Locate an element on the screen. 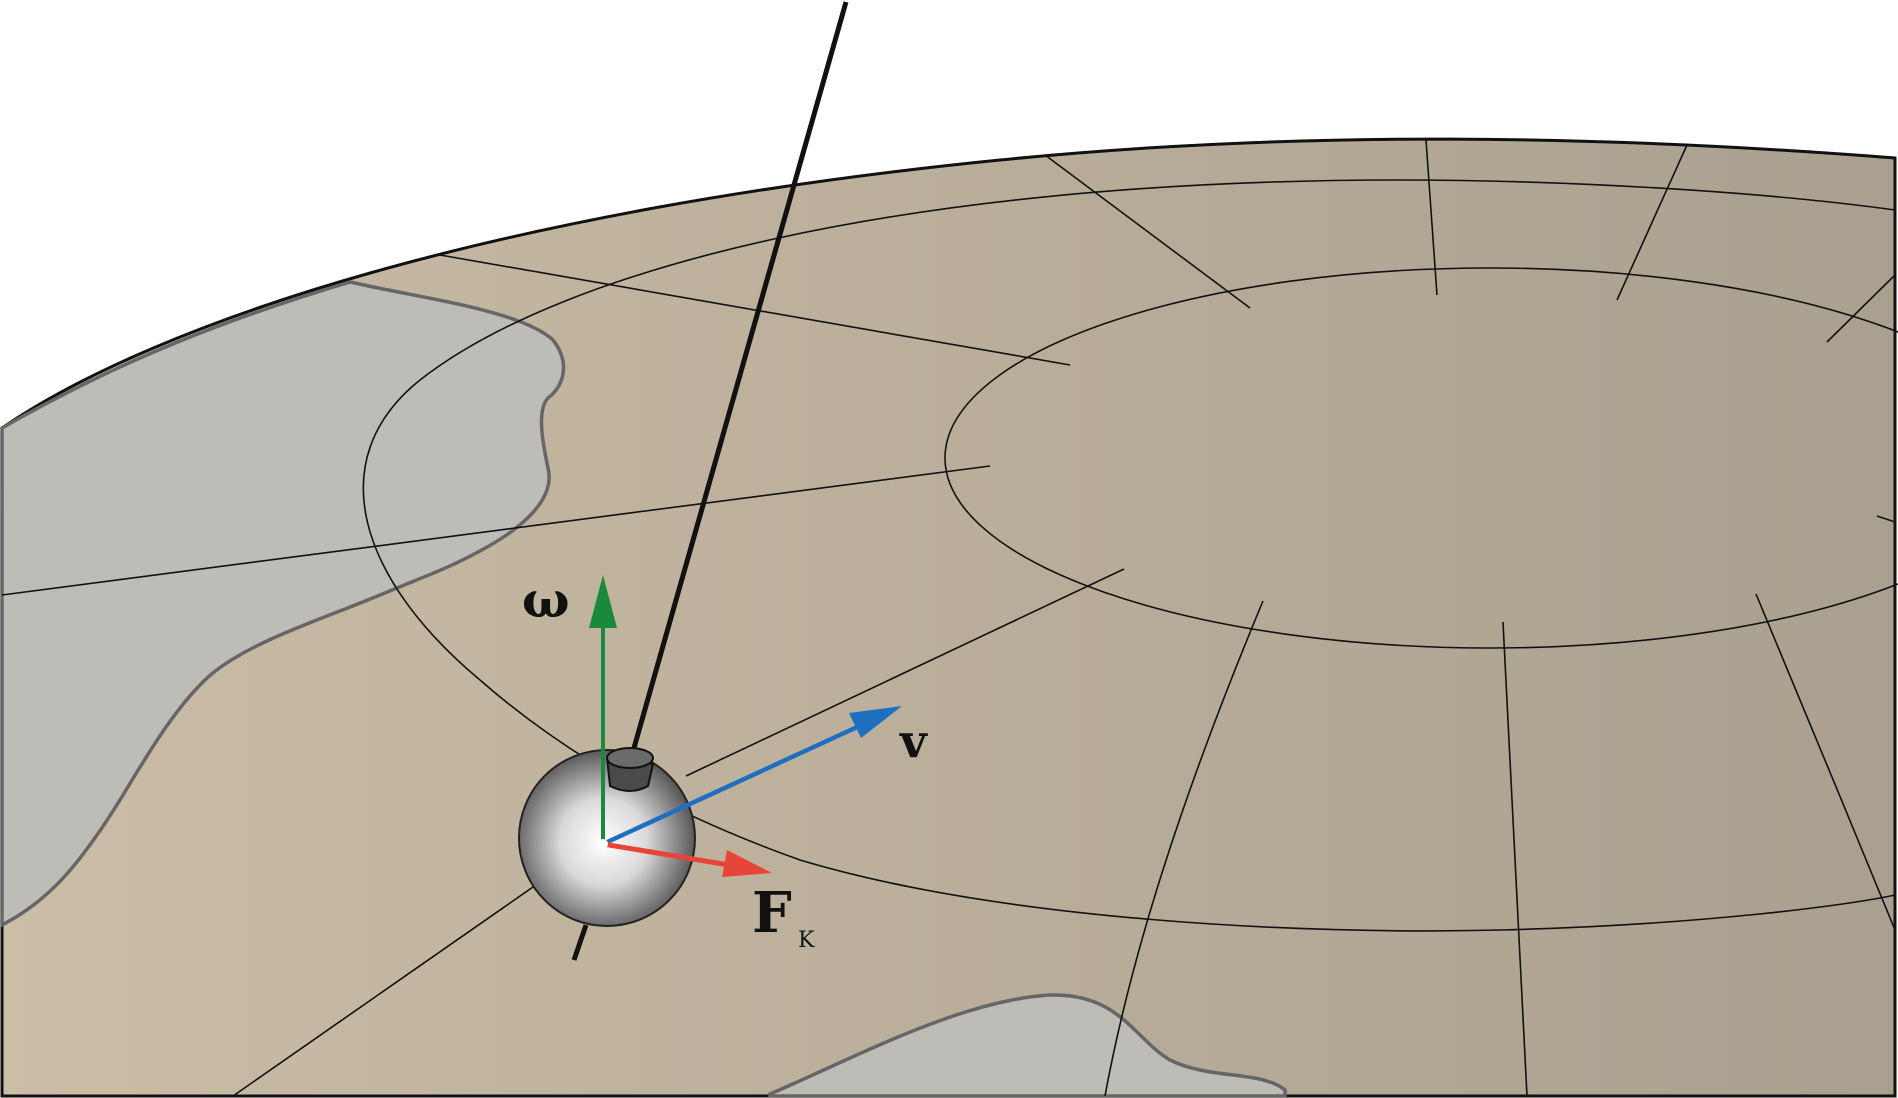 This screenshot has width=1898, height=1098. vector-origin is located at coordinates (603, 844).